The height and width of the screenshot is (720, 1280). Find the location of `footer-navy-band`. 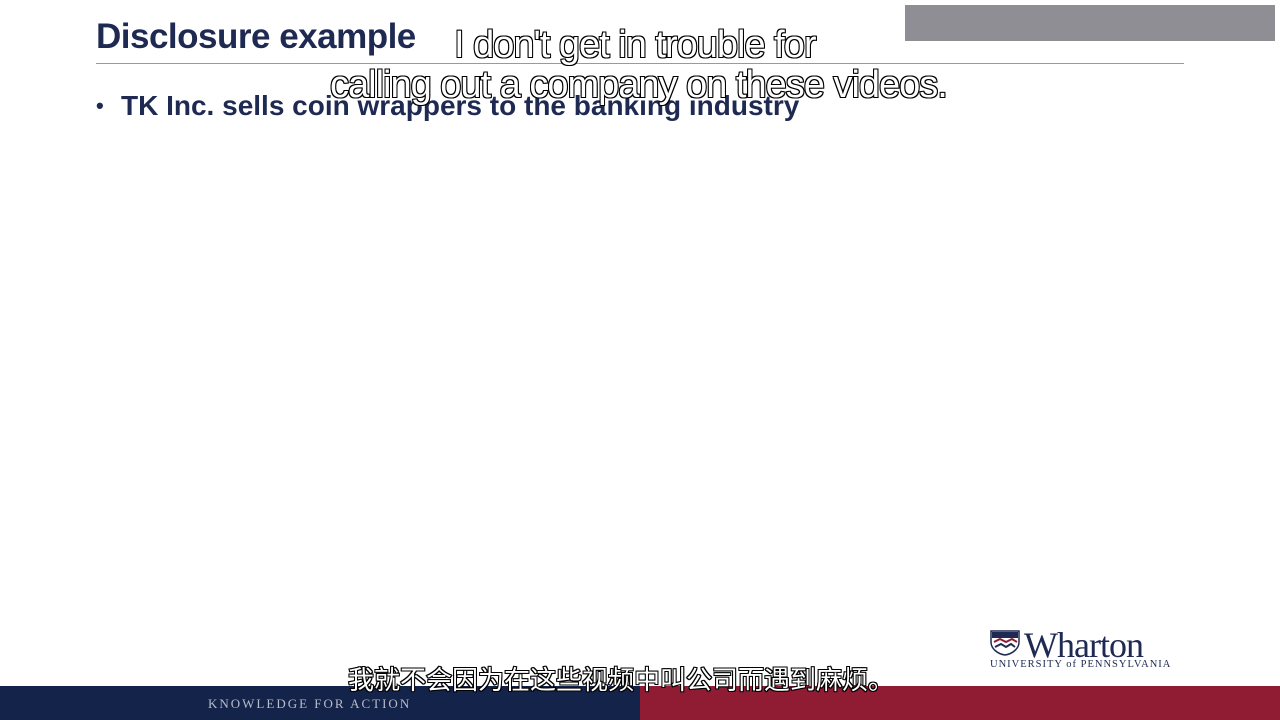

footer-navy-band is located at coordinates (320, 703).